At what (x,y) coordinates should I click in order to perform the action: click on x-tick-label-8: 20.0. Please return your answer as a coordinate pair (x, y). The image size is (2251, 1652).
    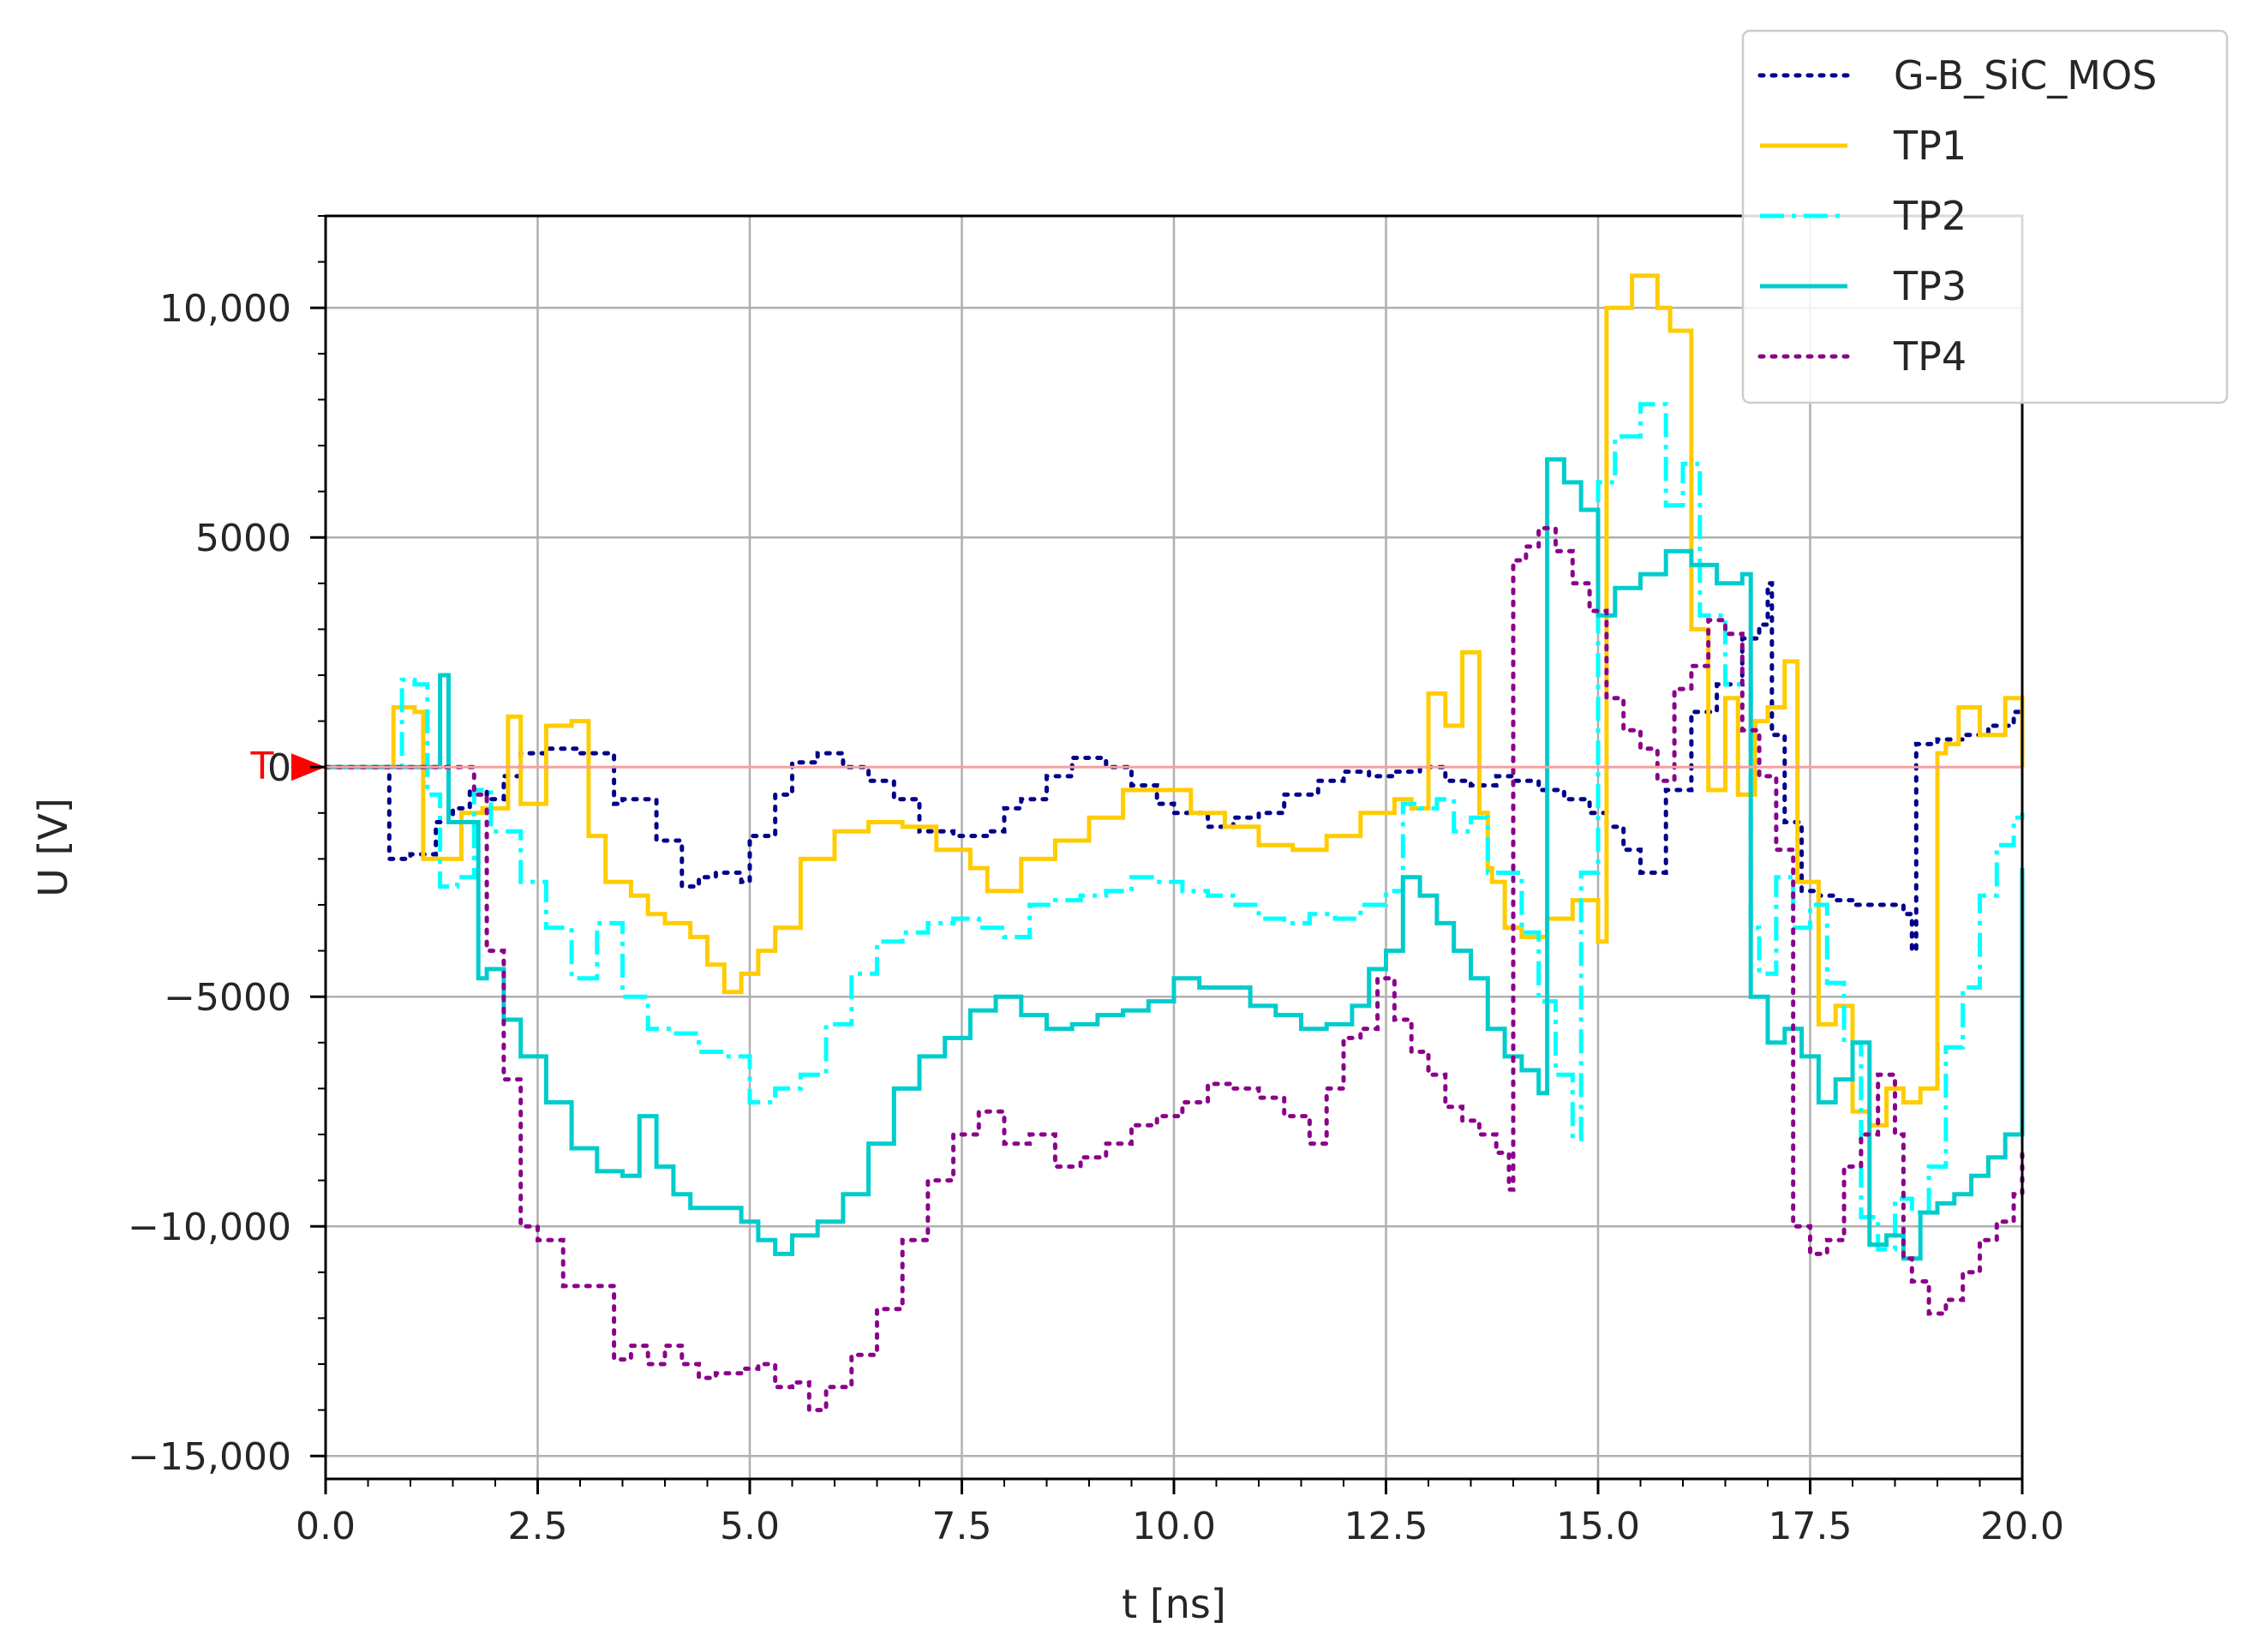
    Looking at the image, I should click on (2022, 1526).